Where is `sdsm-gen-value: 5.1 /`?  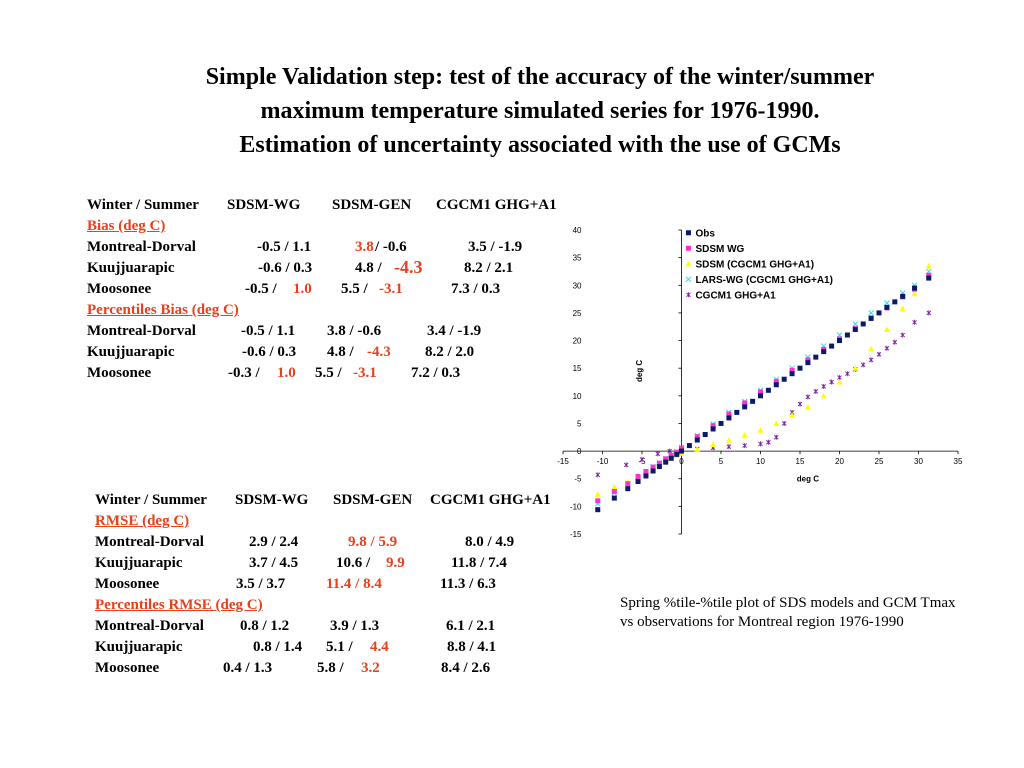 sdsm-gen-value: 5.1 / is located at coordinates (339, 647).